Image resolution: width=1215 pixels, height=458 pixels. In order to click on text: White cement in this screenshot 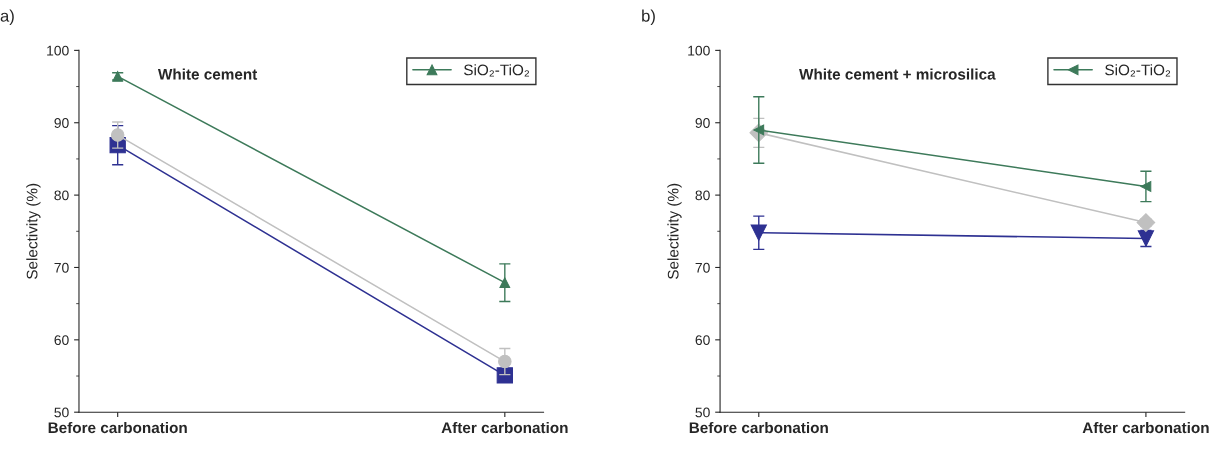, I will do `click(207, 74)`.